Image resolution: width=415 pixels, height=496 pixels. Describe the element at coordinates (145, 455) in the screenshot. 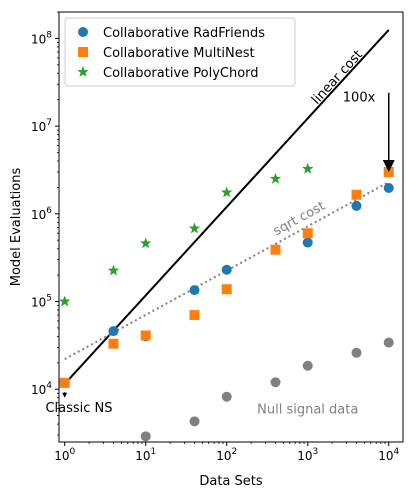

I see `x-tick-label: 10¹` at that location.